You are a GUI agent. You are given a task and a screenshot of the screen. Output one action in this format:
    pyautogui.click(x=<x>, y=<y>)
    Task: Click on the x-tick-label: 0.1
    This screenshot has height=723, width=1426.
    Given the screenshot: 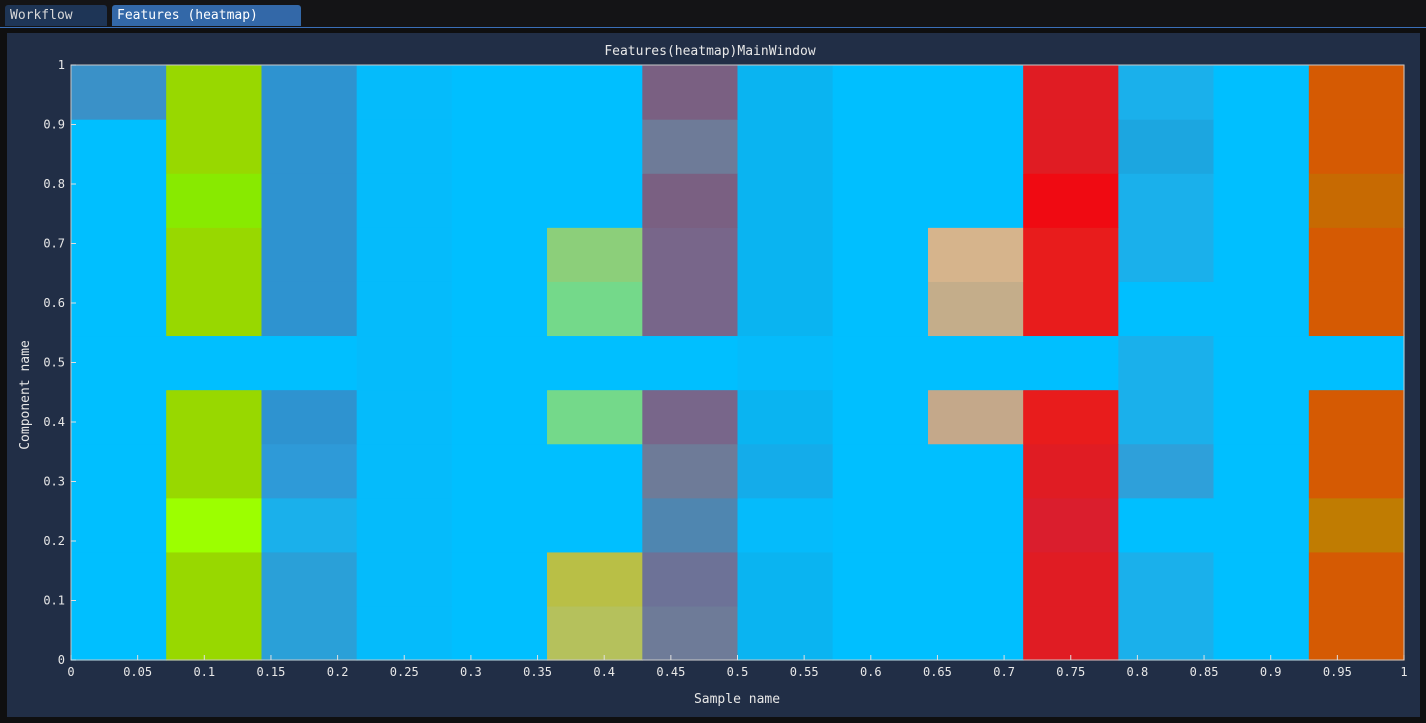 What is the action you would take?
    pyautogui.click(x=204, y=672)
    